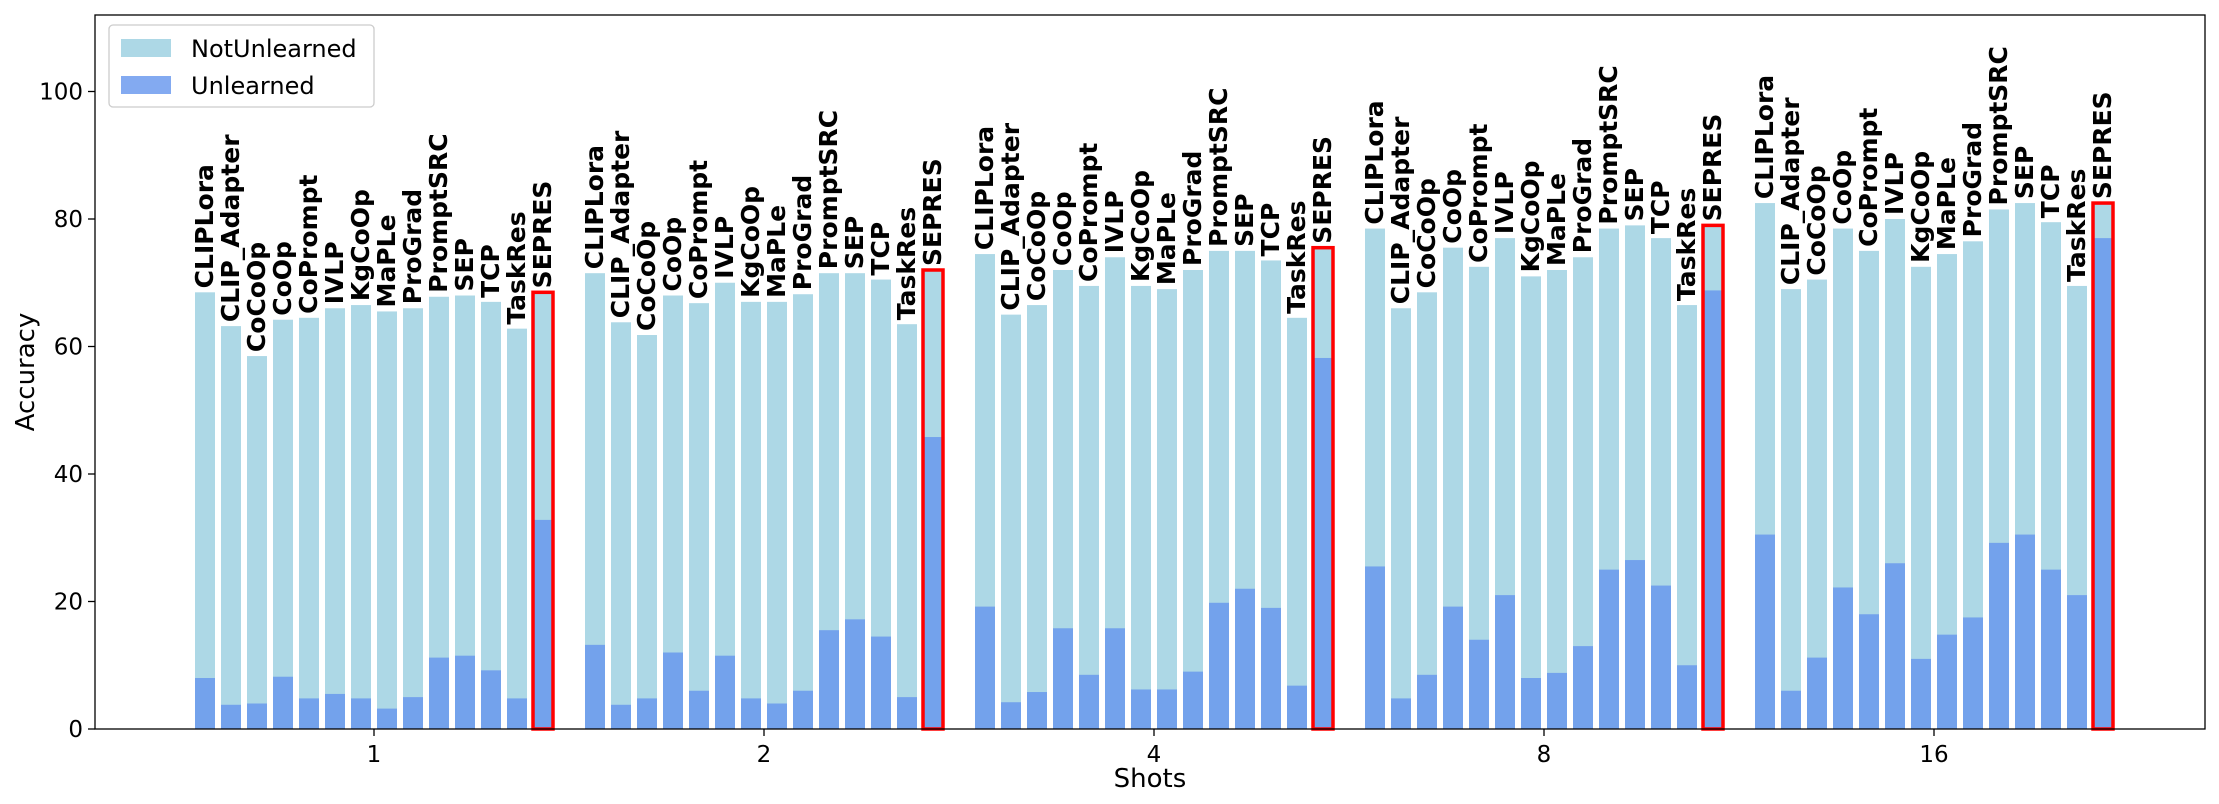 The height and width of the screenshot is (804, 2219). I want to click on bar-notunlearned-1-promptsrc, so click(439, 512).